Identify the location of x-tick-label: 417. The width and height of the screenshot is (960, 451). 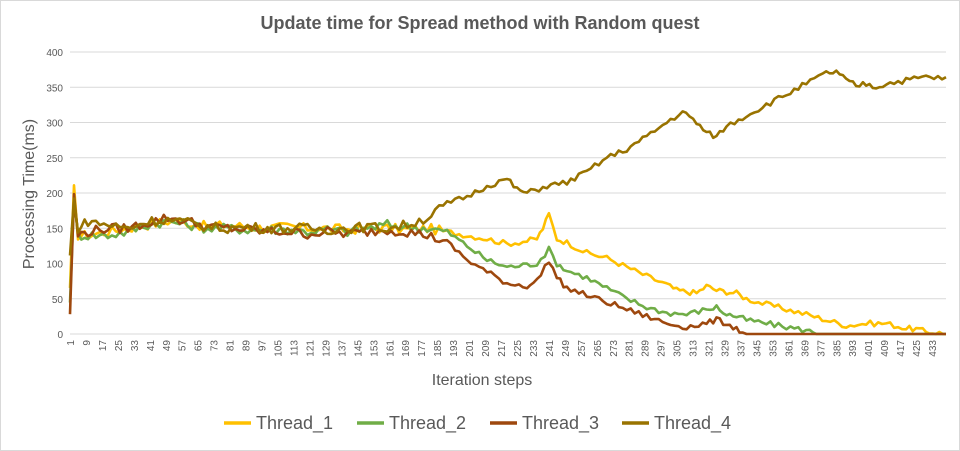
(901, 348).